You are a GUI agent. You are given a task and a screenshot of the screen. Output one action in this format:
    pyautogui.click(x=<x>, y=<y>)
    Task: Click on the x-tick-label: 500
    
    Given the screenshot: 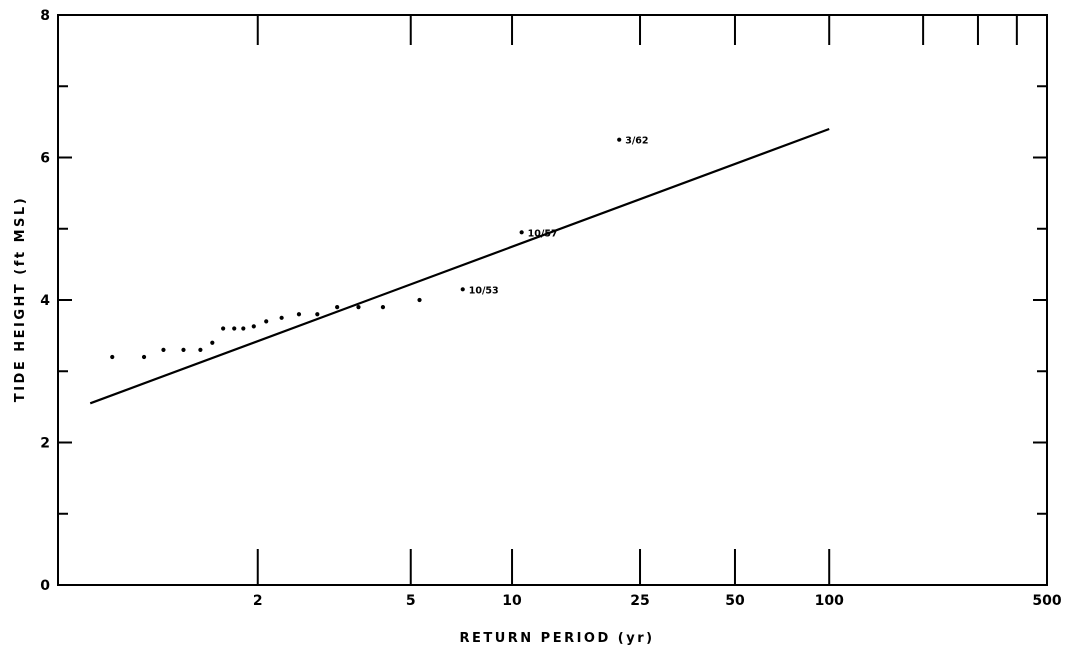 What is the action you would take?
    pyautogui.click(x=1046, y=601)
    